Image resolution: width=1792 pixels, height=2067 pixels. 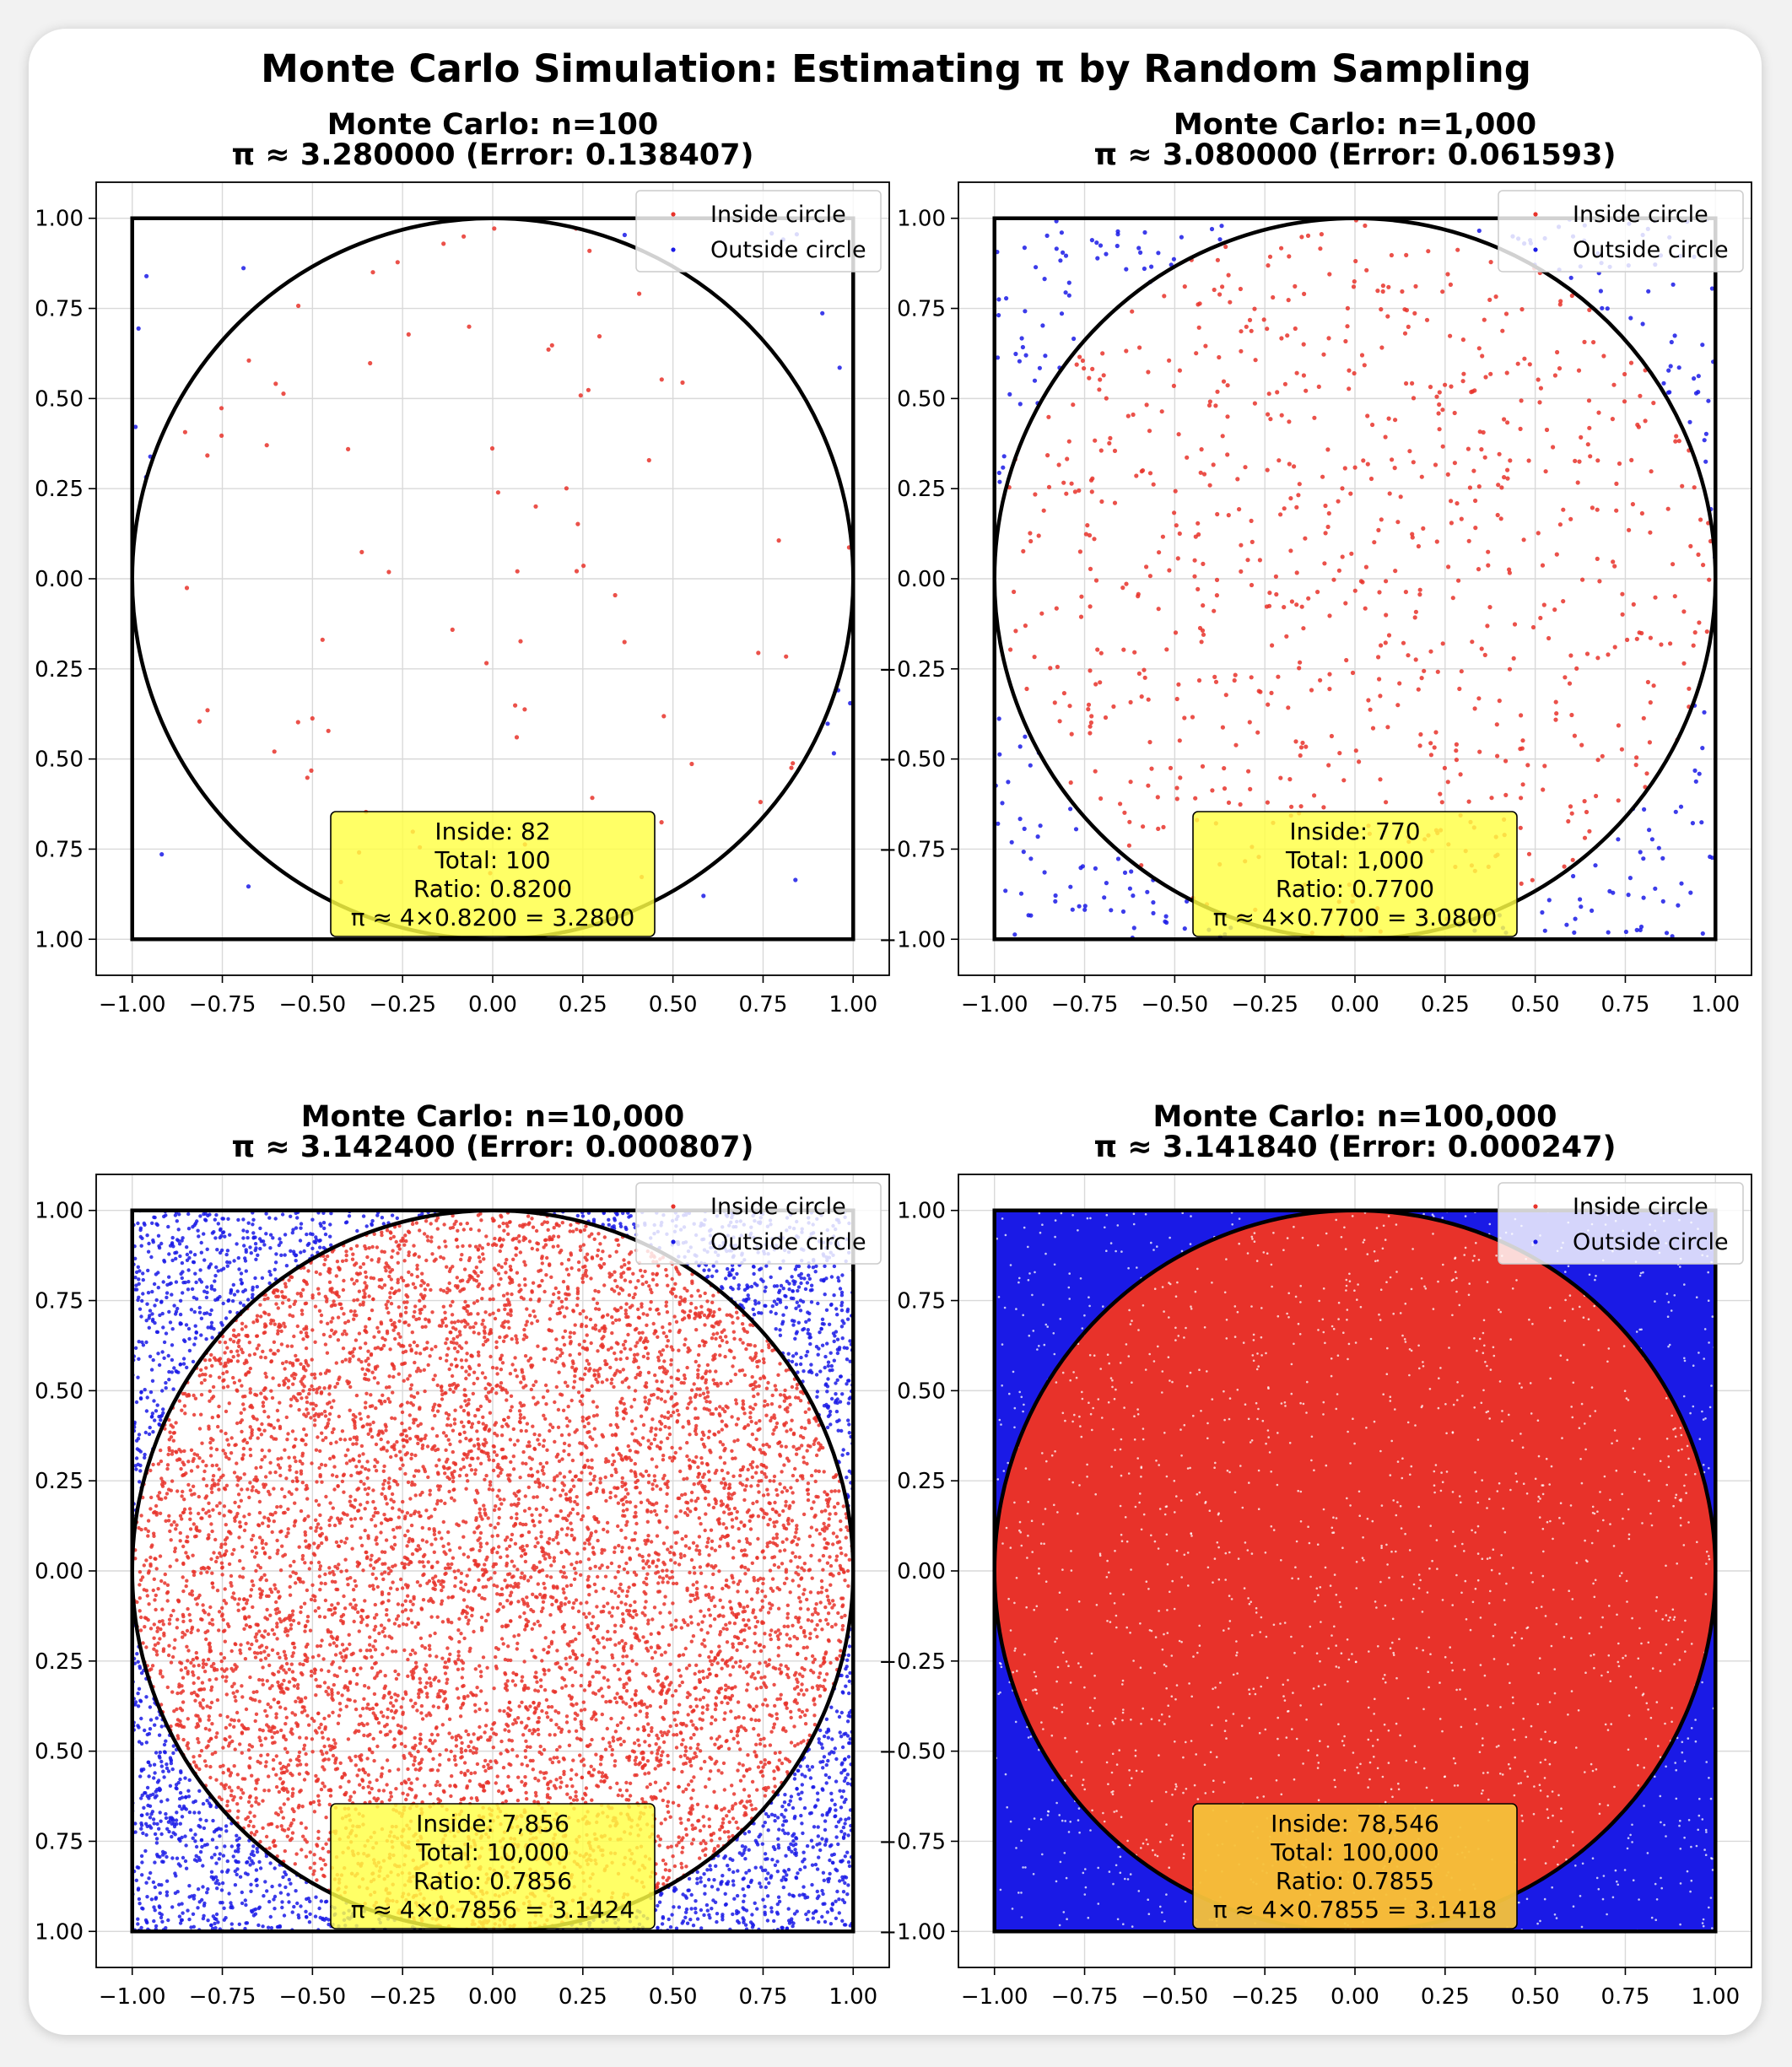 What do you see at coordinates (1354, 831) in the screenshot?
I see `stats-line-1: Inside: 770` at bounding box center [1354, 831].